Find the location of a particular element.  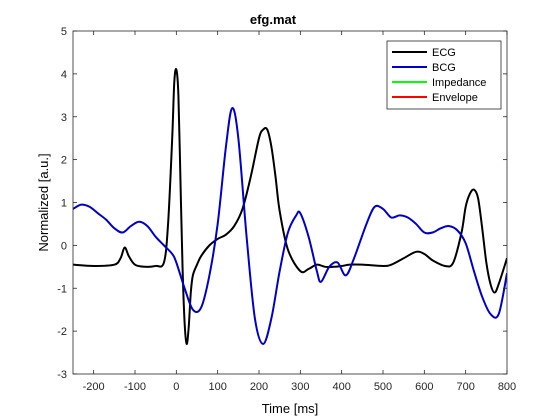

y-tick-label: 0 is located at coordinates (64, 246).